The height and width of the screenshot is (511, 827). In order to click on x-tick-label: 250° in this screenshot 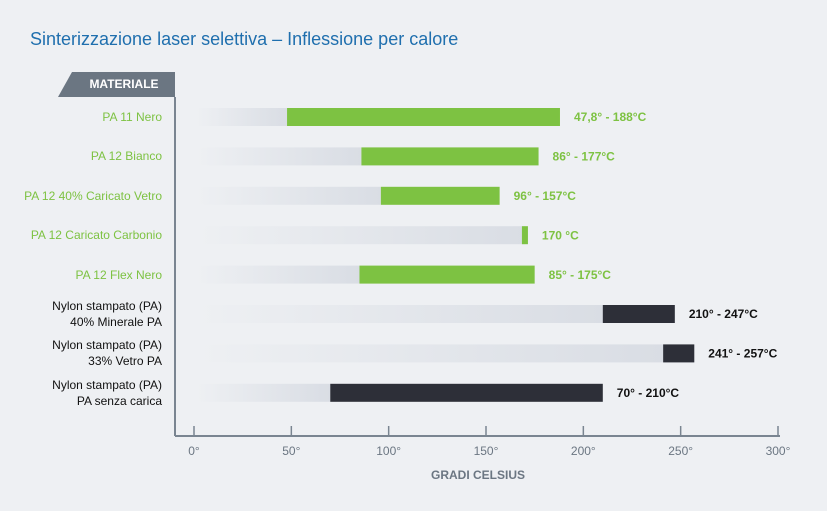, I will do `click(680, 451)`.